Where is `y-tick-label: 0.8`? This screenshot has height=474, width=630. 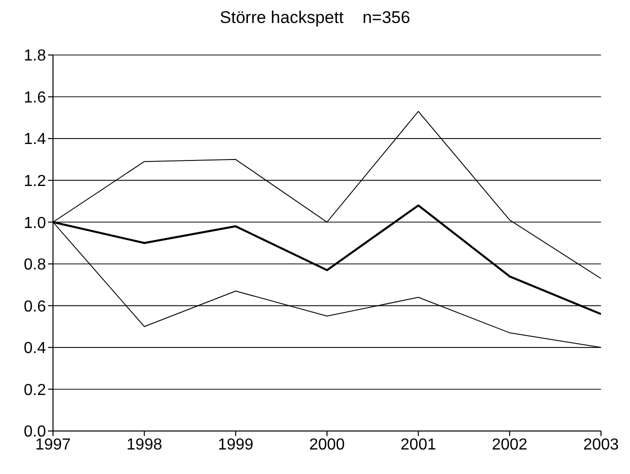
y-tick-label: 0.8 is located at coordinates (35, 265).